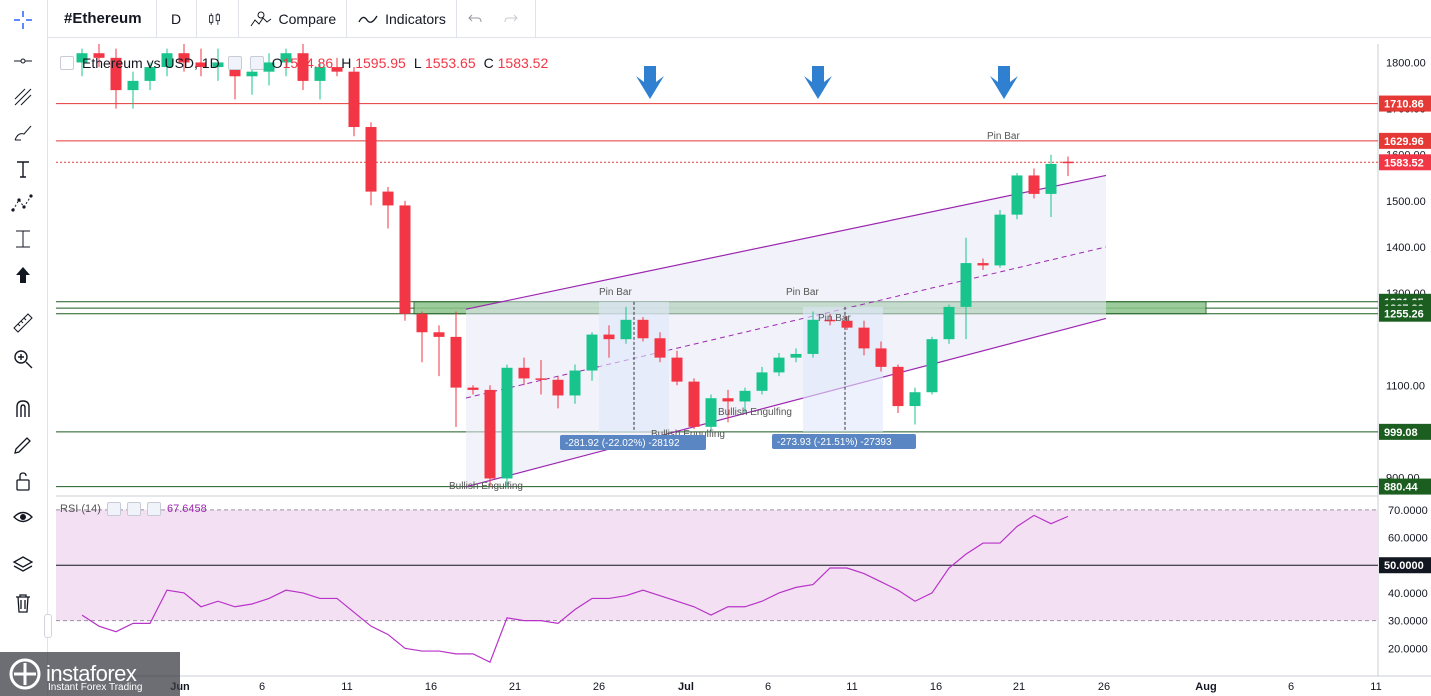 This screenshot has width=1431, height=696. I want to click on legend-title: Ethereum vs USD, 1D, so click(151, 63).